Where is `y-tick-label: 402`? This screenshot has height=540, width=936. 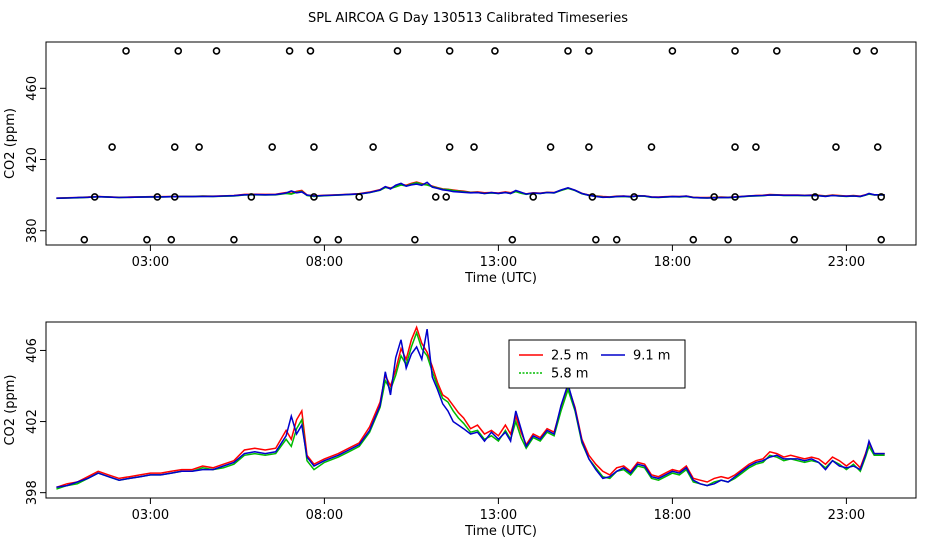 y-tick-label: 402 is located at coordinates (32, 421).